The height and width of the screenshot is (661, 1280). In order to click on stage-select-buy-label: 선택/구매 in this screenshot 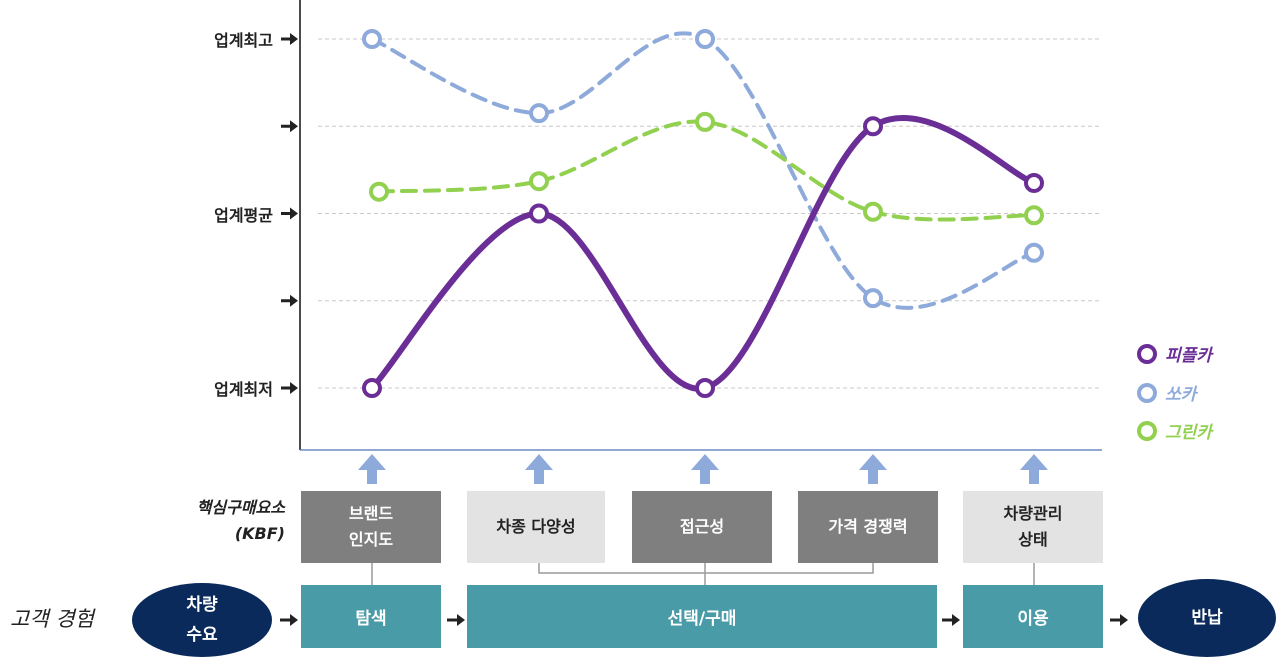, I will do `click(702, 619)`.